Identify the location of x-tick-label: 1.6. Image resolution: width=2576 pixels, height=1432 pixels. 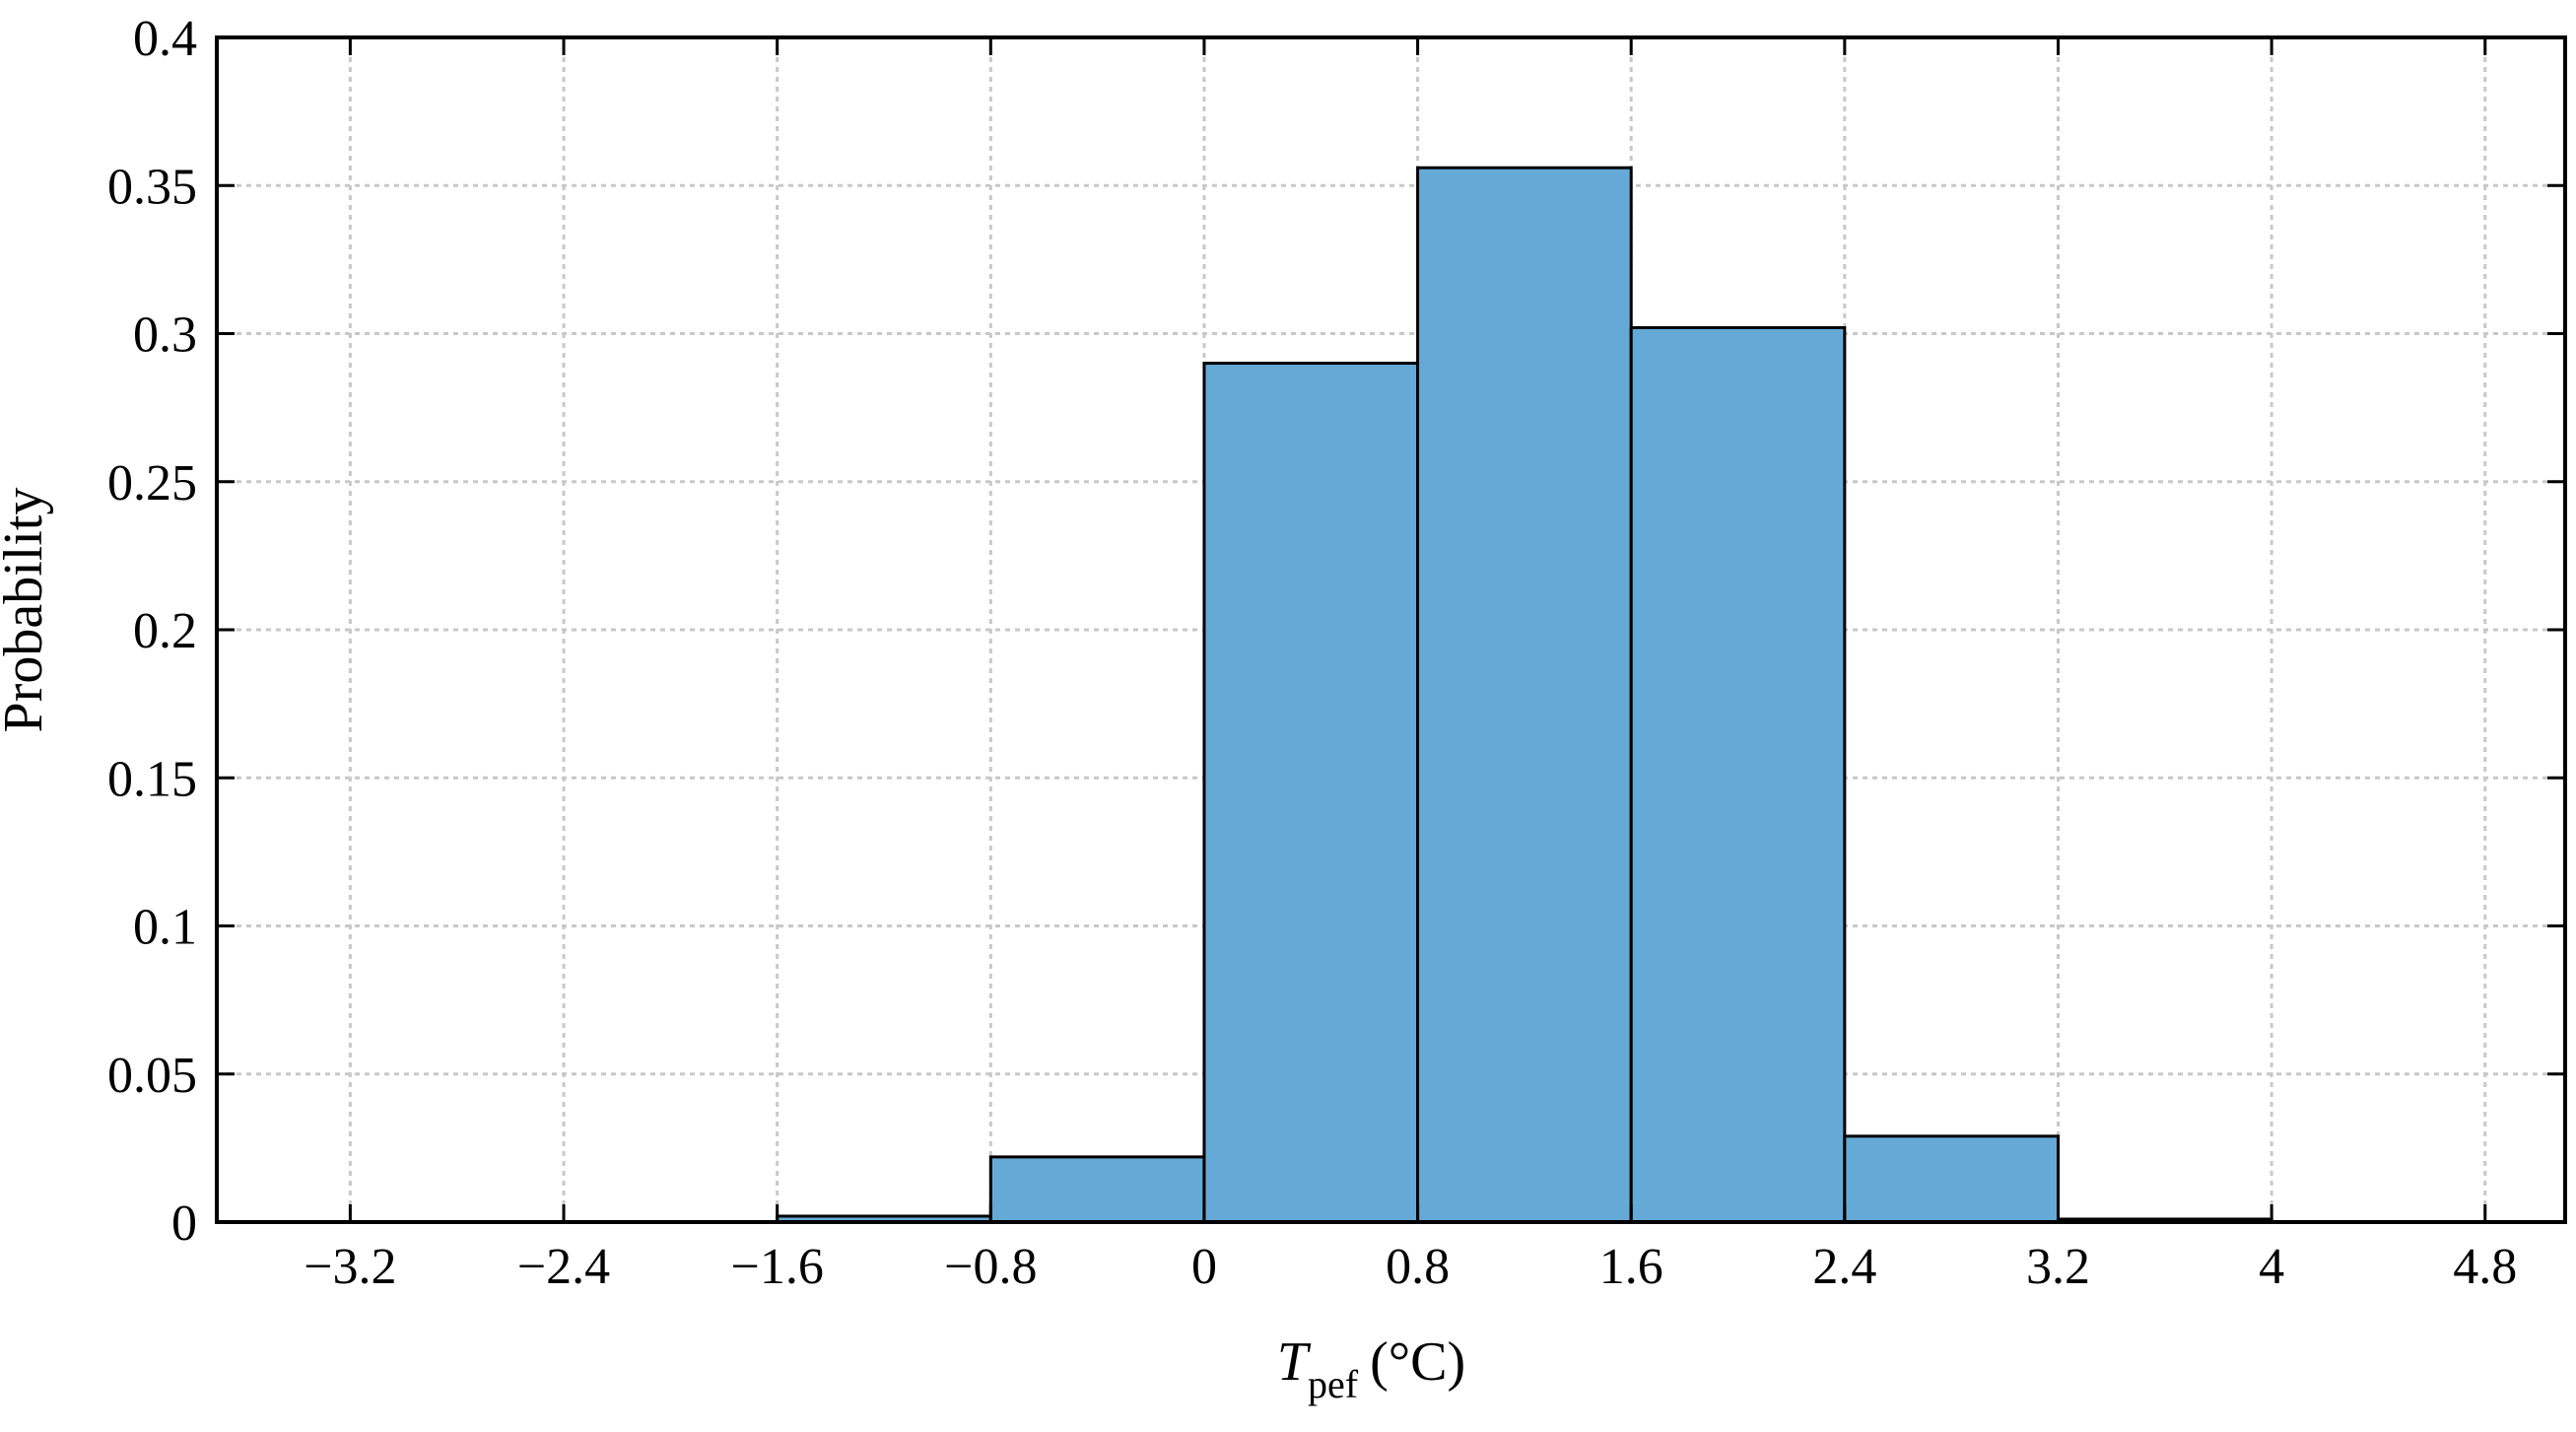
(1631, 1267).